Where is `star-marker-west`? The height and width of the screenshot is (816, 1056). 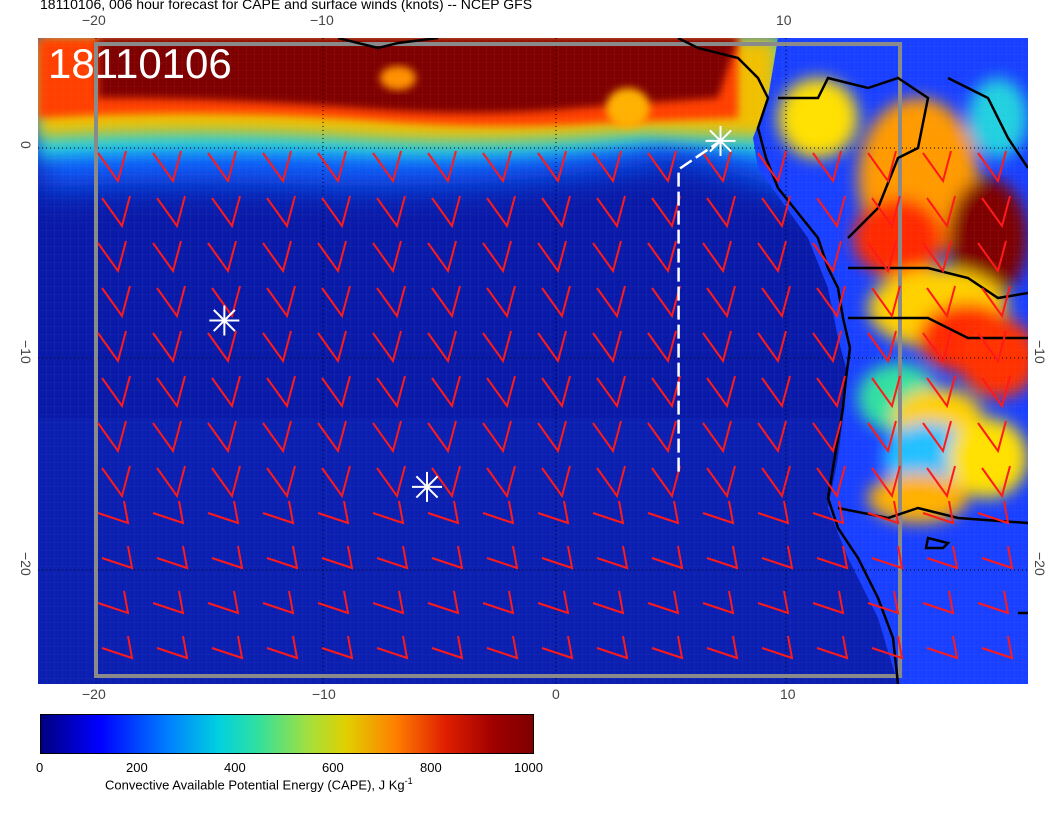
star-marker-west is located at coordinates (224, 320).